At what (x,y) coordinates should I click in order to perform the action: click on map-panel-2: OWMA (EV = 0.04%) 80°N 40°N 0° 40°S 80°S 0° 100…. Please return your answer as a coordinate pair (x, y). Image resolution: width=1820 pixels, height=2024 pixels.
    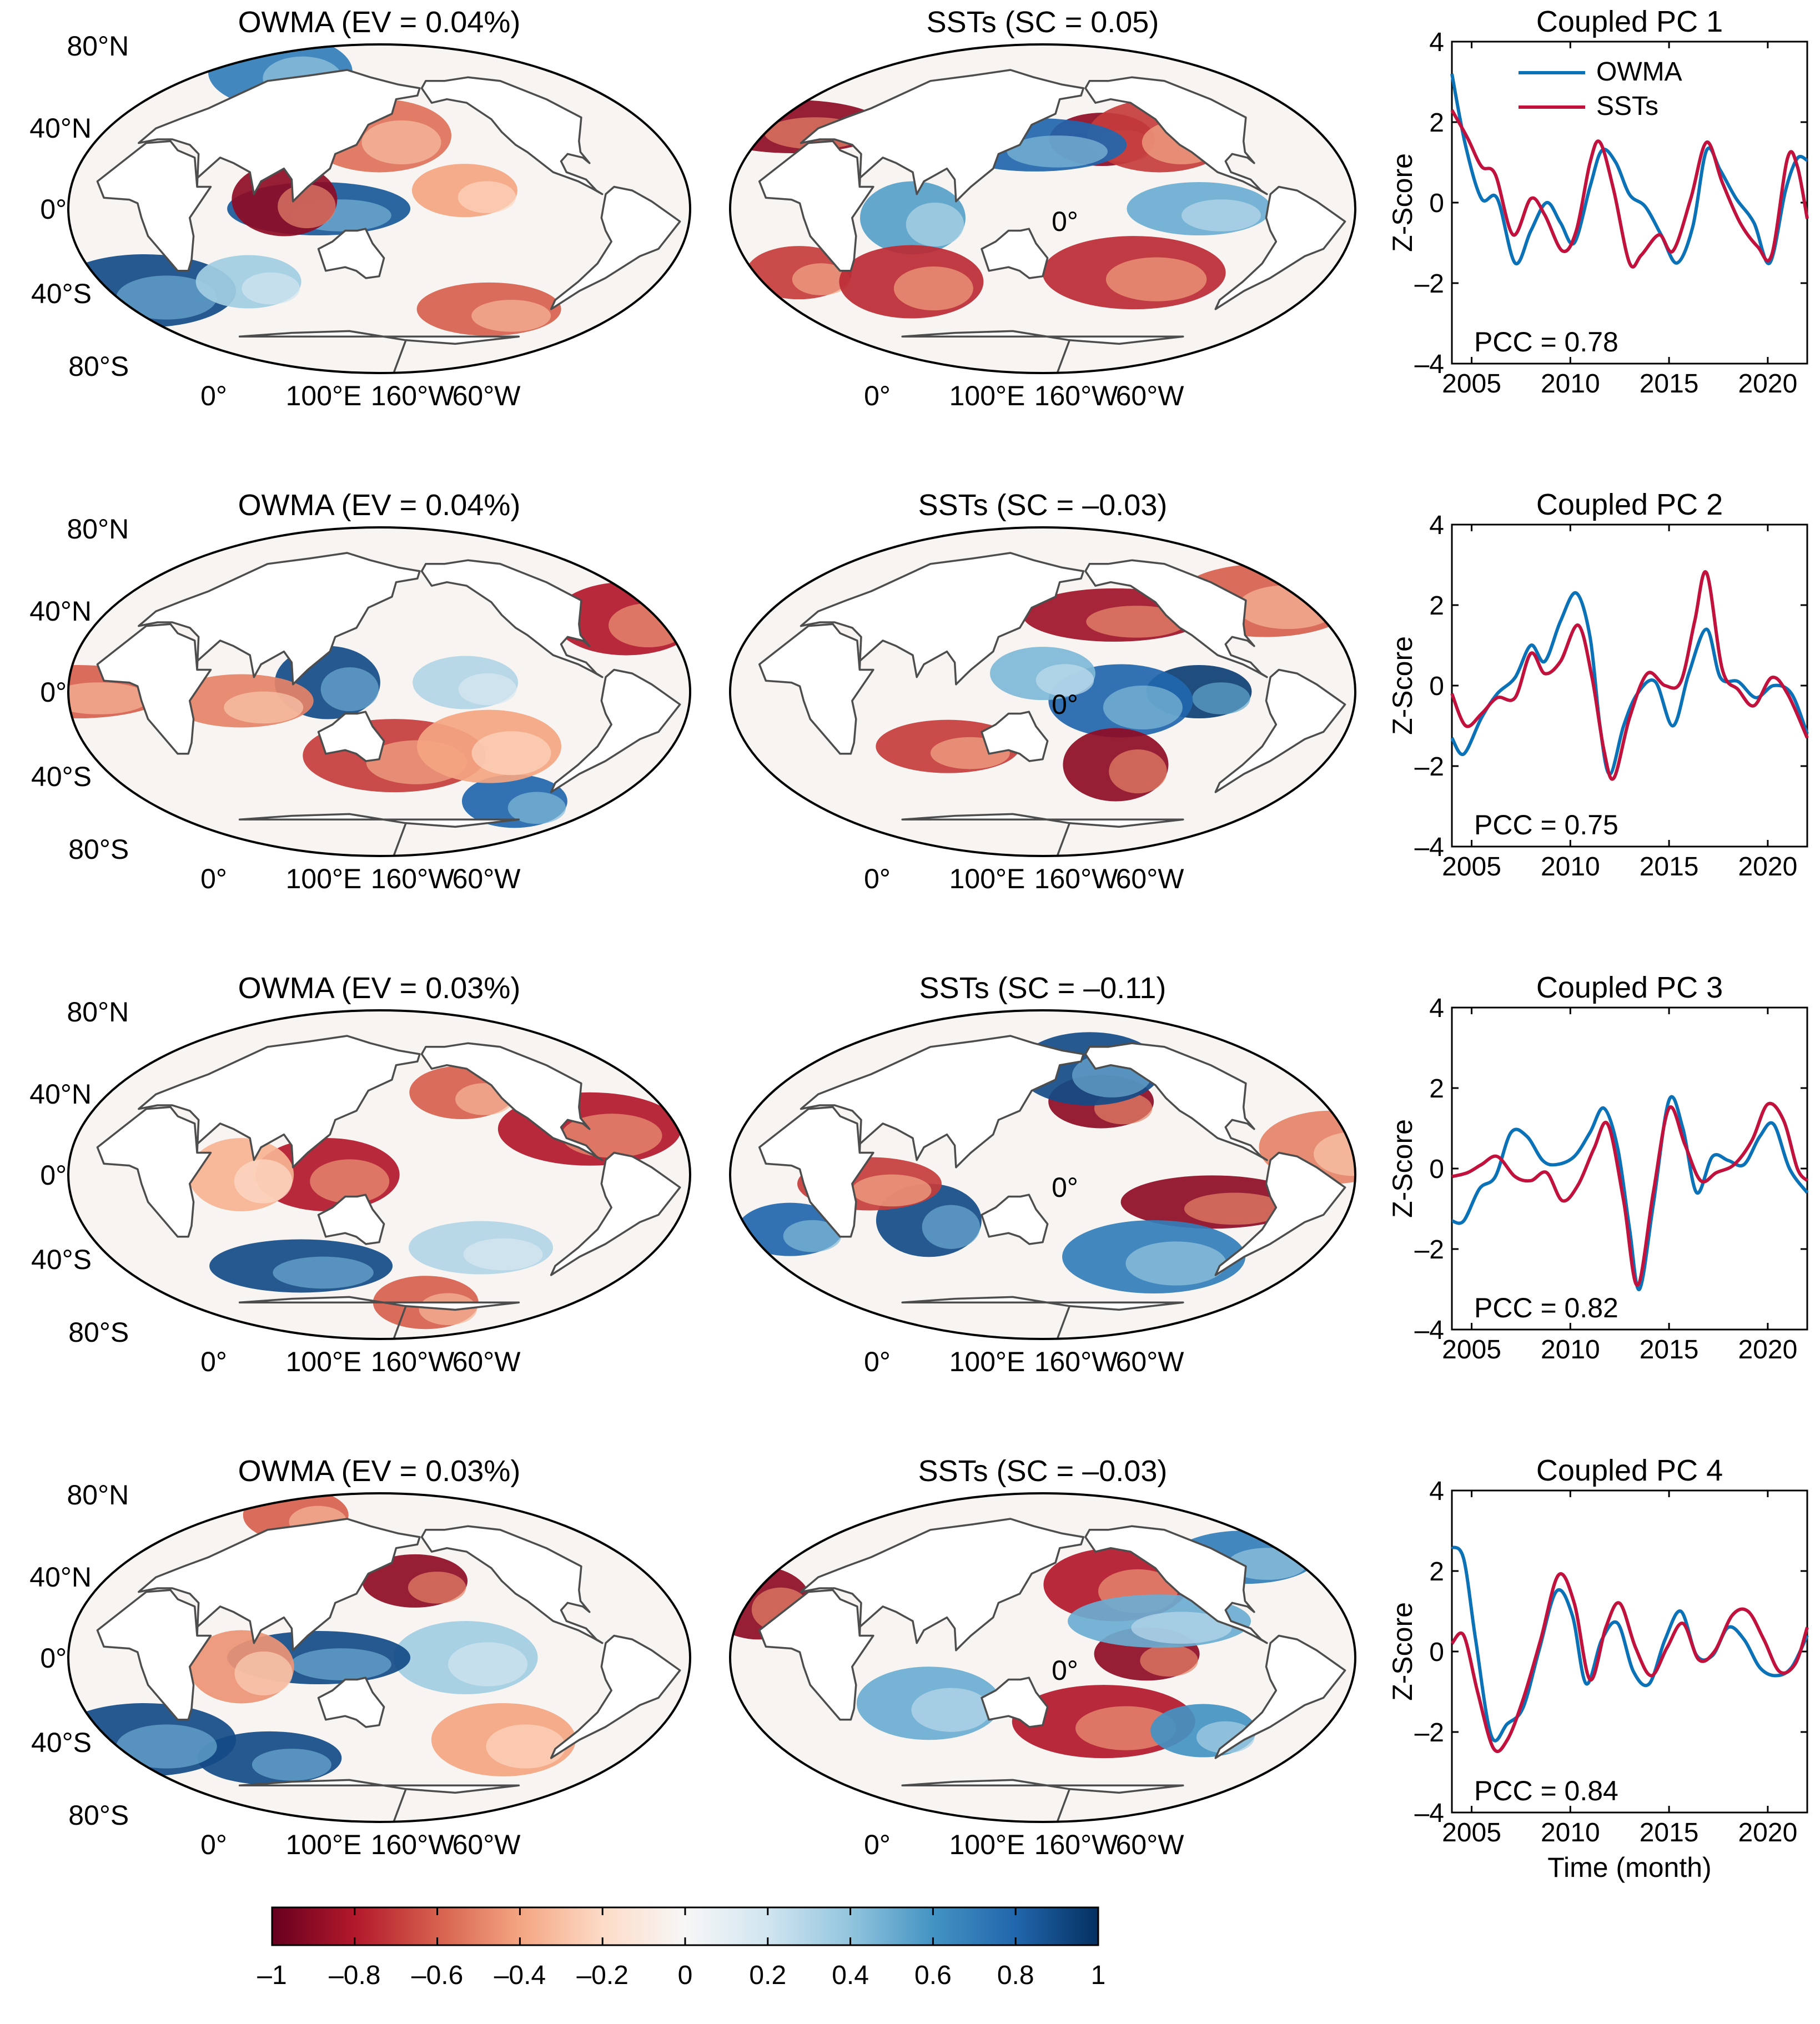
    Looking at the image, I should click on (360, 691).